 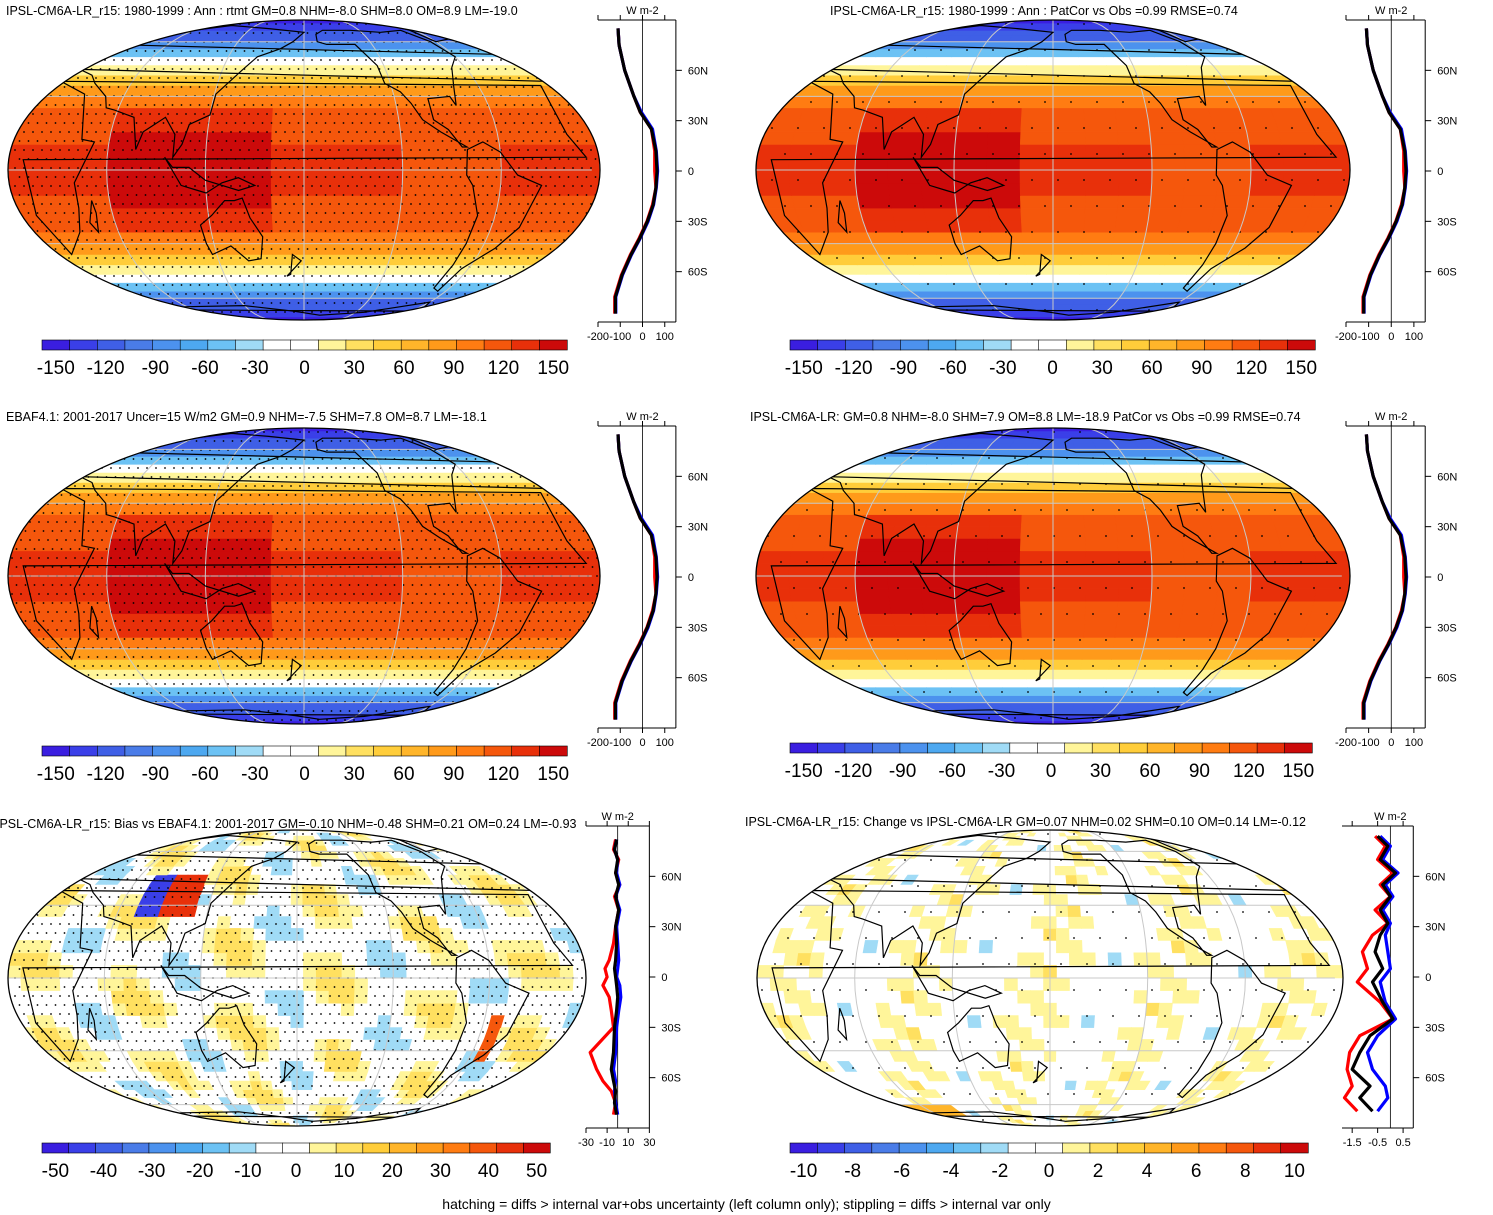 What do you see at coordinates (887, 345) in the screenshot?
I see `colorbar-swatch` at bounding box center [887, 345].